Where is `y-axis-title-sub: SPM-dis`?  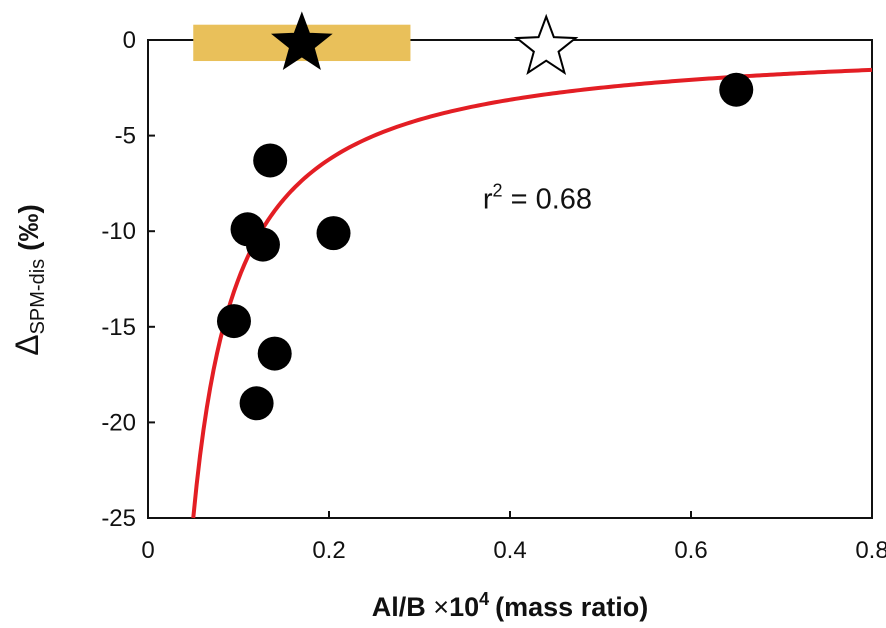
y-axis-title-sub: SPM-dis is located at coordinates (38, 297).